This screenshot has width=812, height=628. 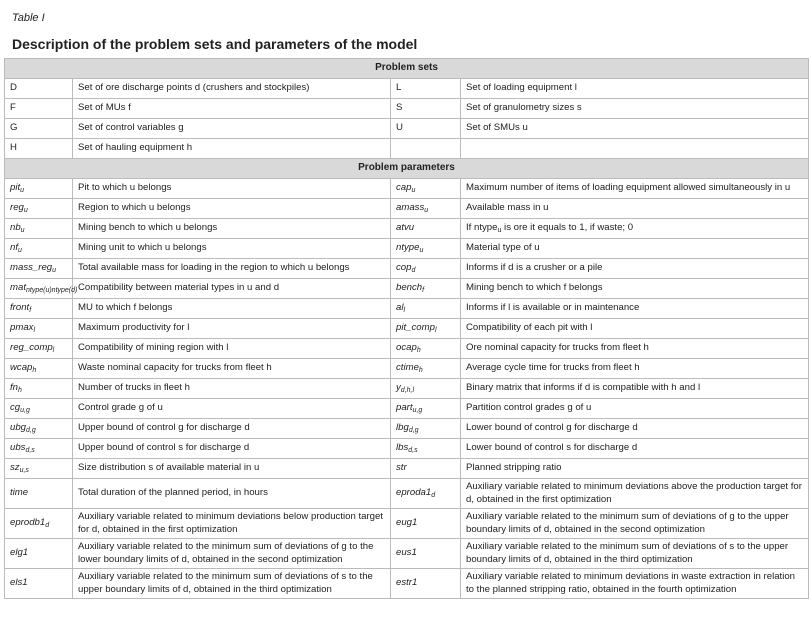 I want to click on symbol-base: lbs, so click(x=402, y=448).